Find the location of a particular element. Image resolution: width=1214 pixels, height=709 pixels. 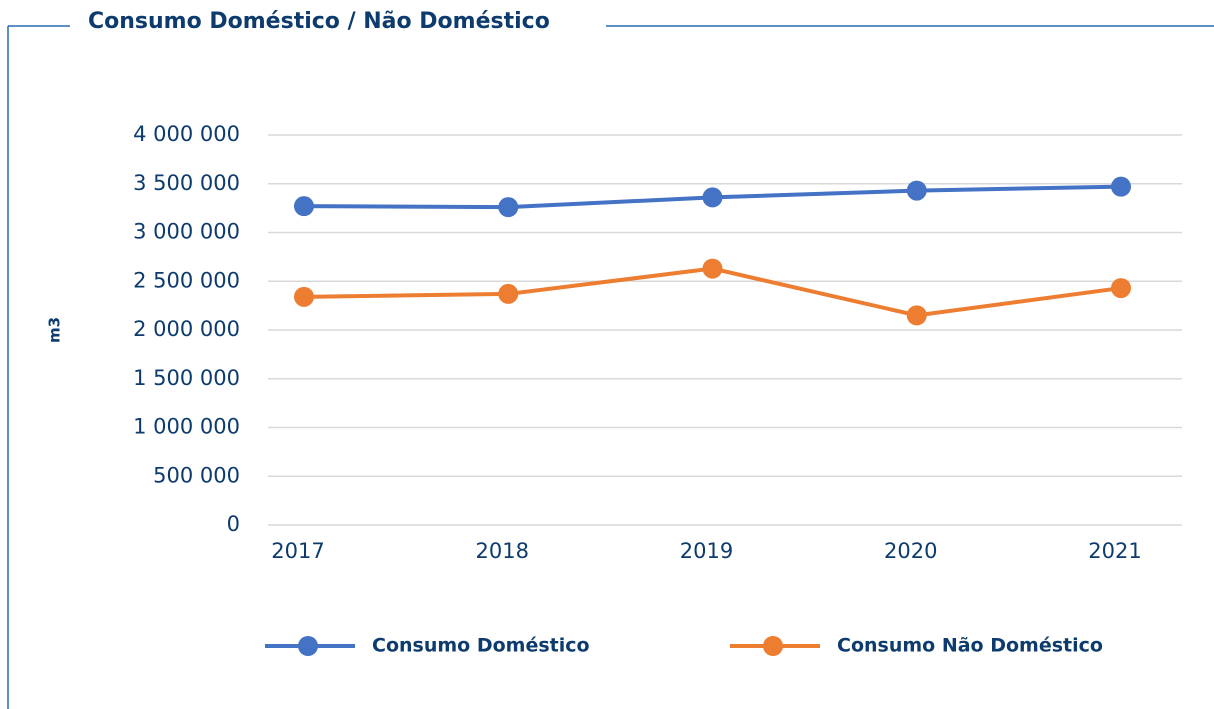

y-tick-label: 2 500 000 is located at coordinates (186, 280).